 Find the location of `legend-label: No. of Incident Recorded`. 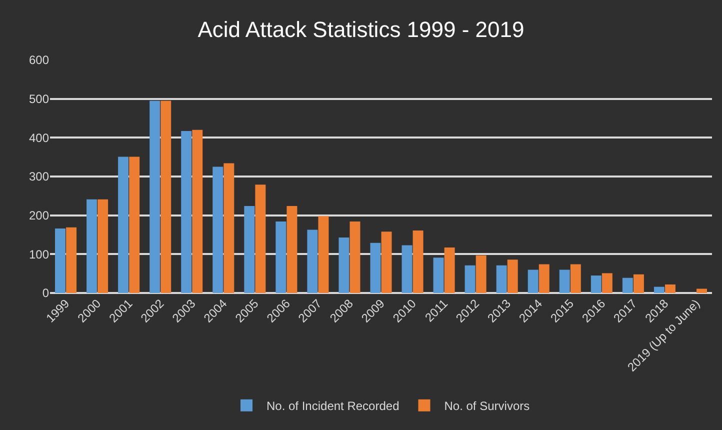

legend-label: No. of Incident Recorded is located at coordinates (333, 406).